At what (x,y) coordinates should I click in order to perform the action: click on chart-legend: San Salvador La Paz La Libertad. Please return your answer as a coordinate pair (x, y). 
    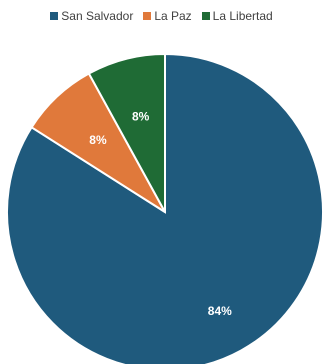
    Looking at the image, I should click on (161, 16).